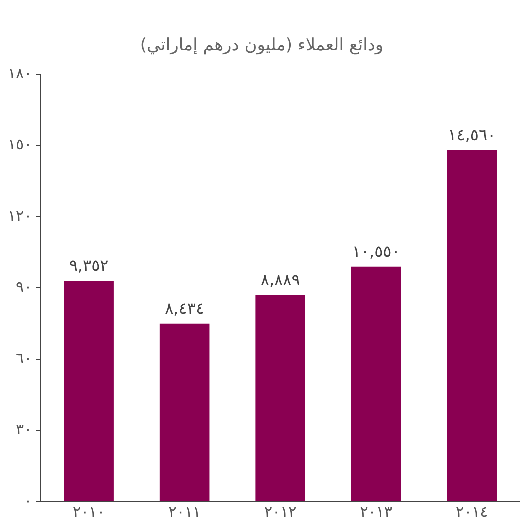  I want to click on y-tick-label: ٠, so click(28, 501).